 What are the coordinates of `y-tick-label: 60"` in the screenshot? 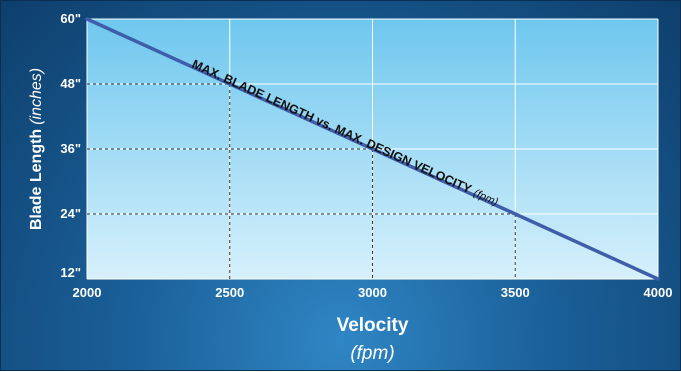 It's located at (70, 18).